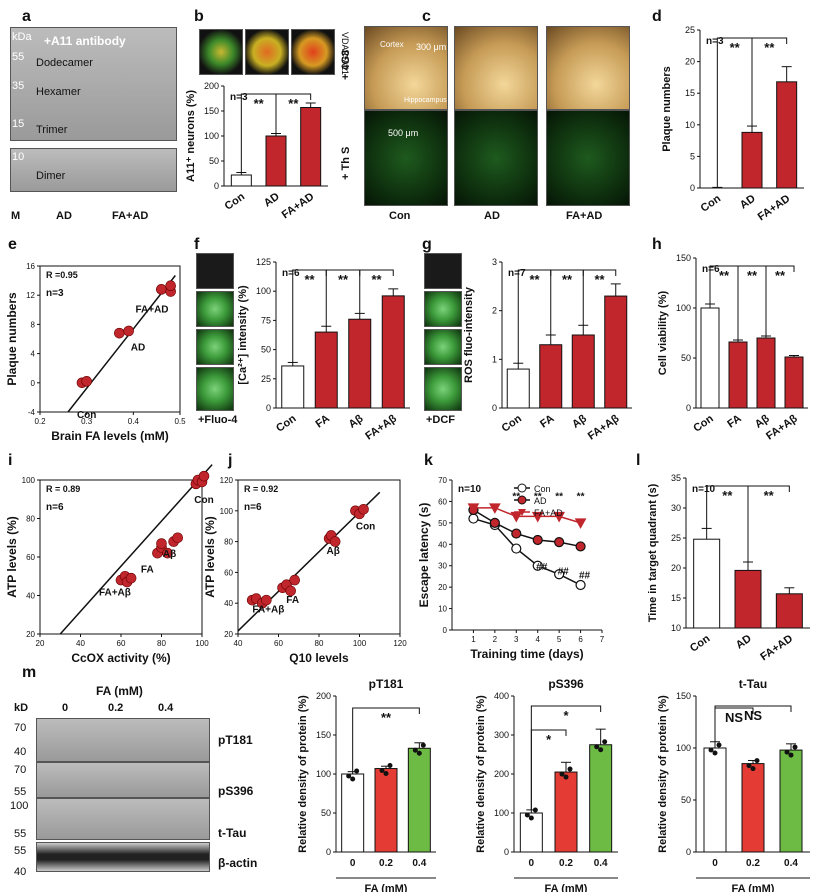  I want to click on k-ytick-label-0: 0, so click(445, 630).